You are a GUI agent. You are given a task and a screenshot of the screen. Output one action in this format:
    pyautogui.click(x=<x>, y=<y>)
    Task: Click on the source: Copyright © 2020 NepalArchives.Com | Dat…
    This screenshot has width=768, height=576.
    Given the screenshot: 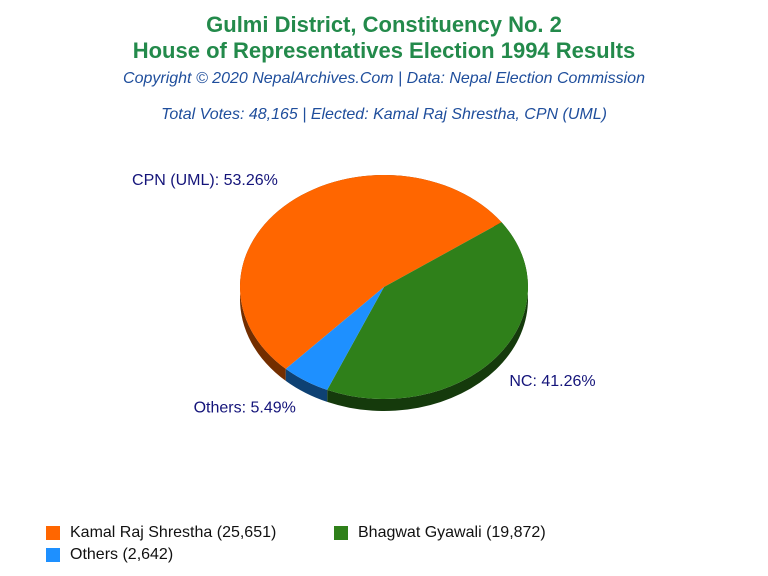 What is the action you would take?
    pyautogui.click(x=384, y=78)
    